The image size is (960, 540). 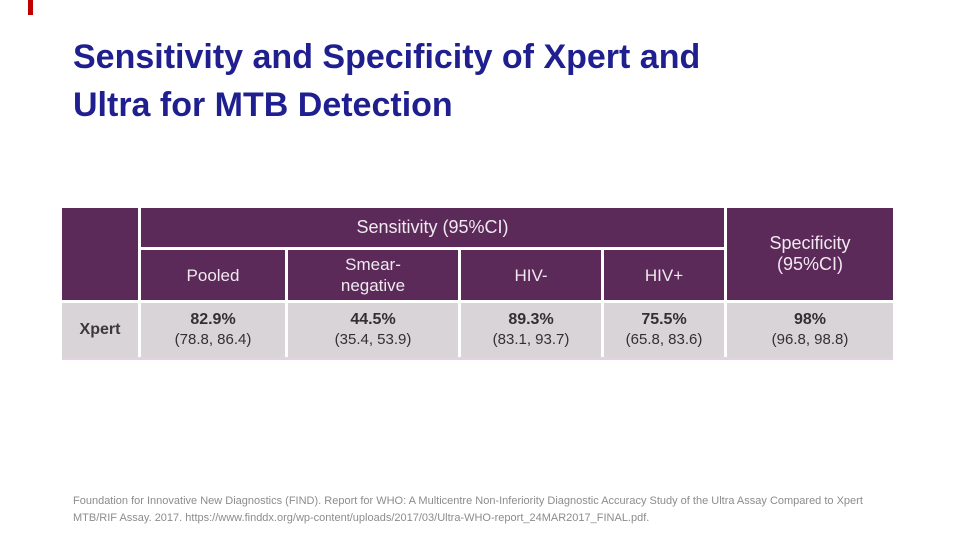 What do you see at coordinates (531, 319) in the screenshot?
I see `estimate-value: 89.3%` at bounding box center [531, 319].